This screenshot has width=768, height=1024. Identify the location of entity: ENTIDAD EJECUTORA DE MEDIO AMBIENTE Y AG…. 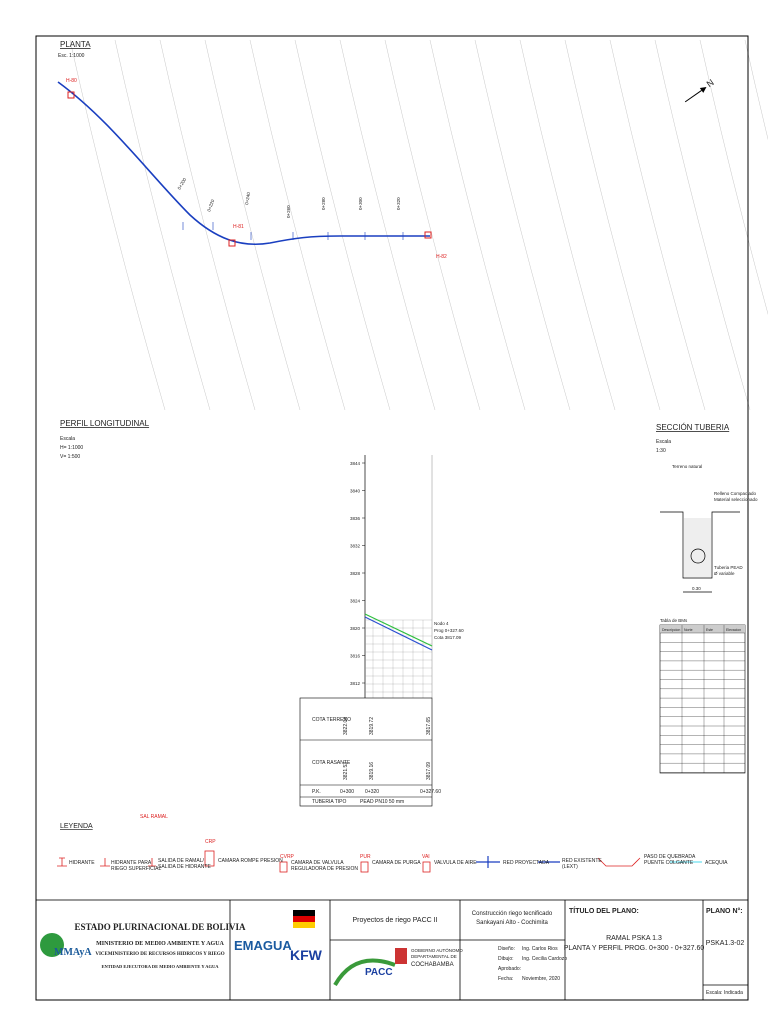
(160, 966).